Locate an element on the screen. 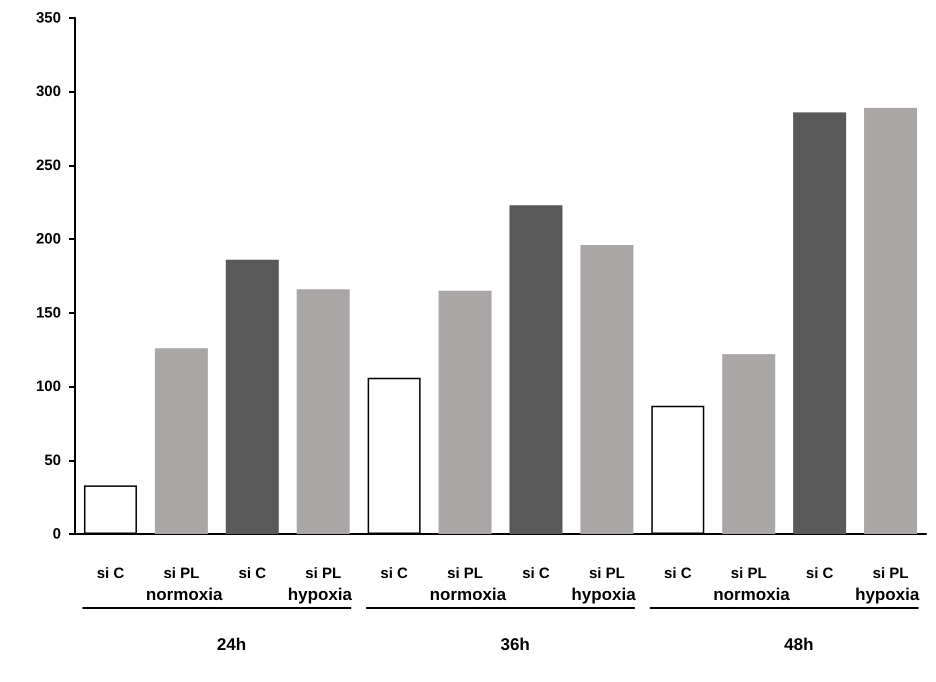  y-tick-label: 100 is located at coordinates (48, 387).